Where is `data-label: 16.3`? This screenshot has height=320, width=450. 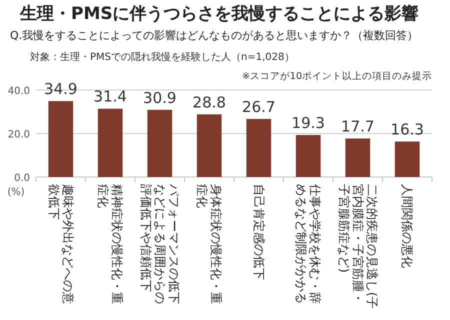
data-label: 16.3 is located at coordinates (407, 129).